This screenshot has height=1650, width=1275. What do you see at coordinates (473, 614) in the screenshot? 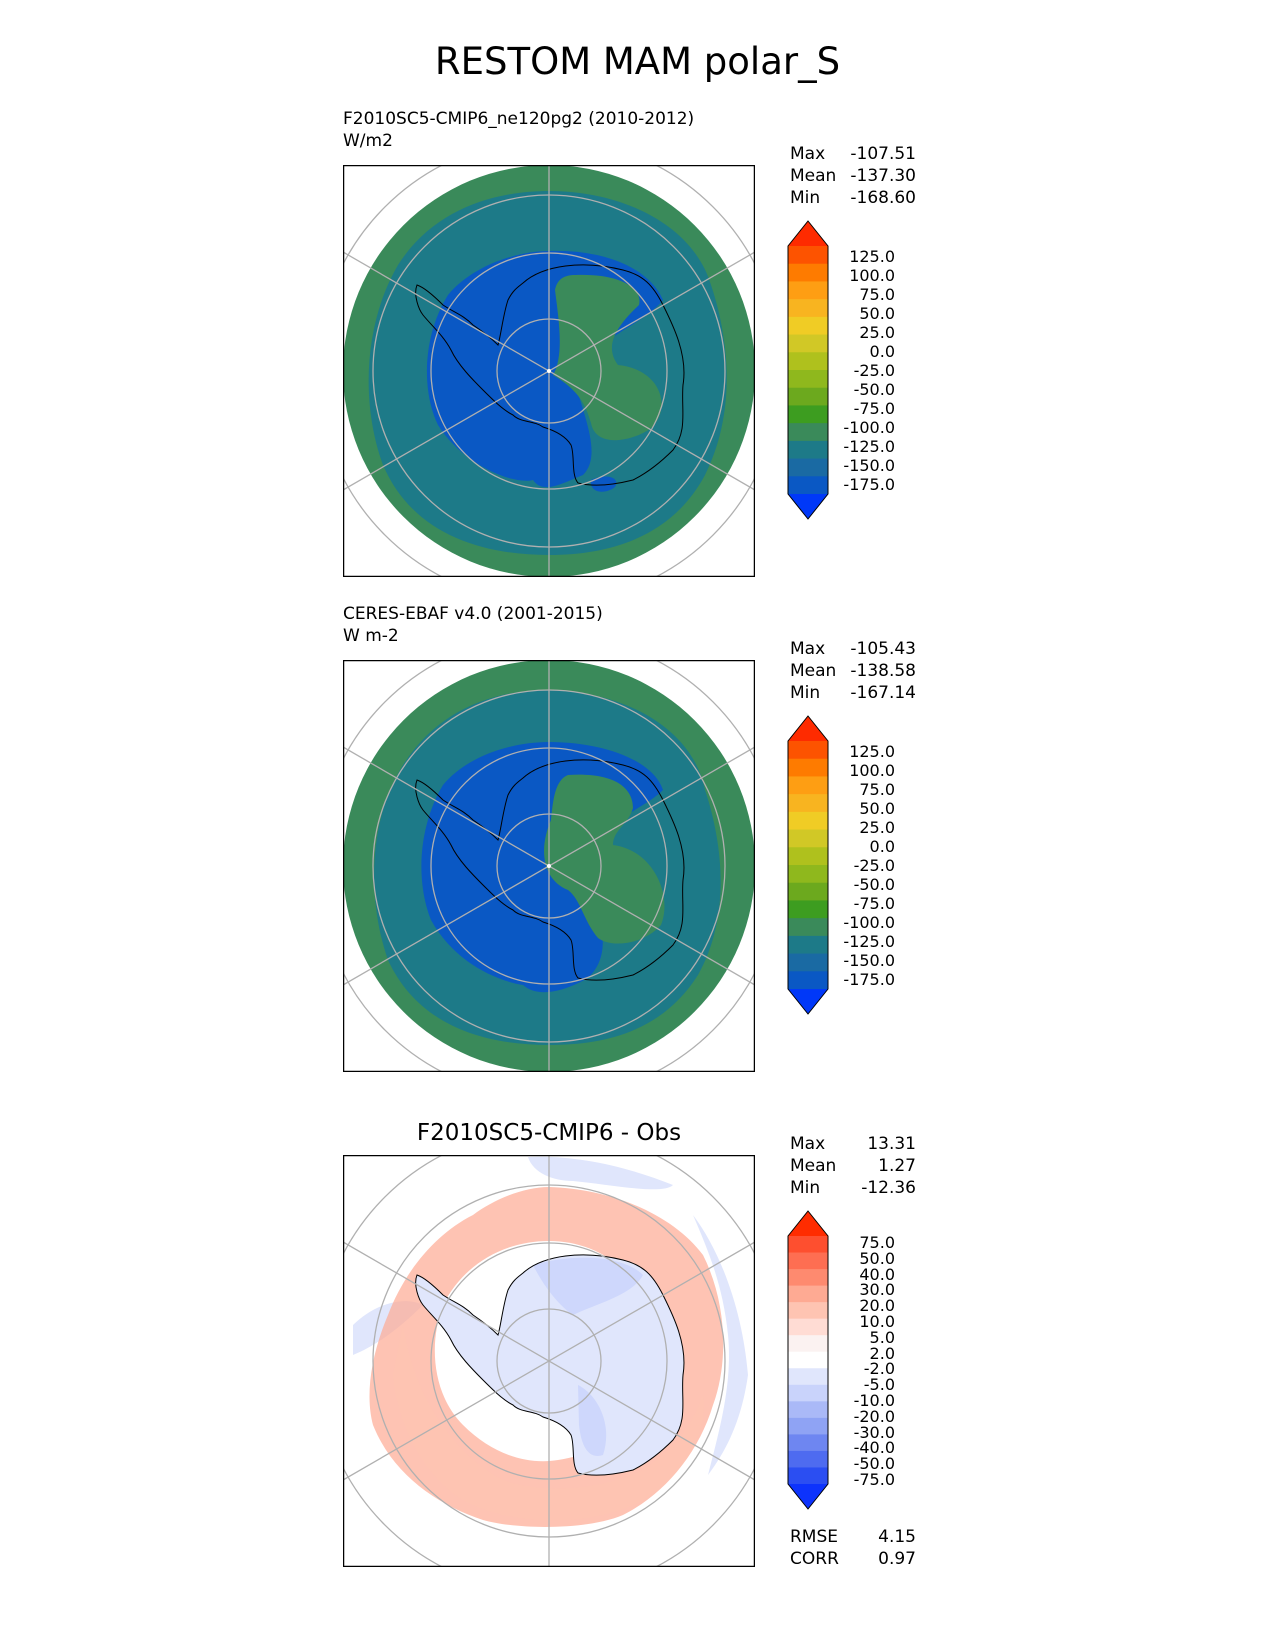
I see `panel-2-title: CERES-EBAF v4.0 (2001-2015)` at bounding box center [473, 614].